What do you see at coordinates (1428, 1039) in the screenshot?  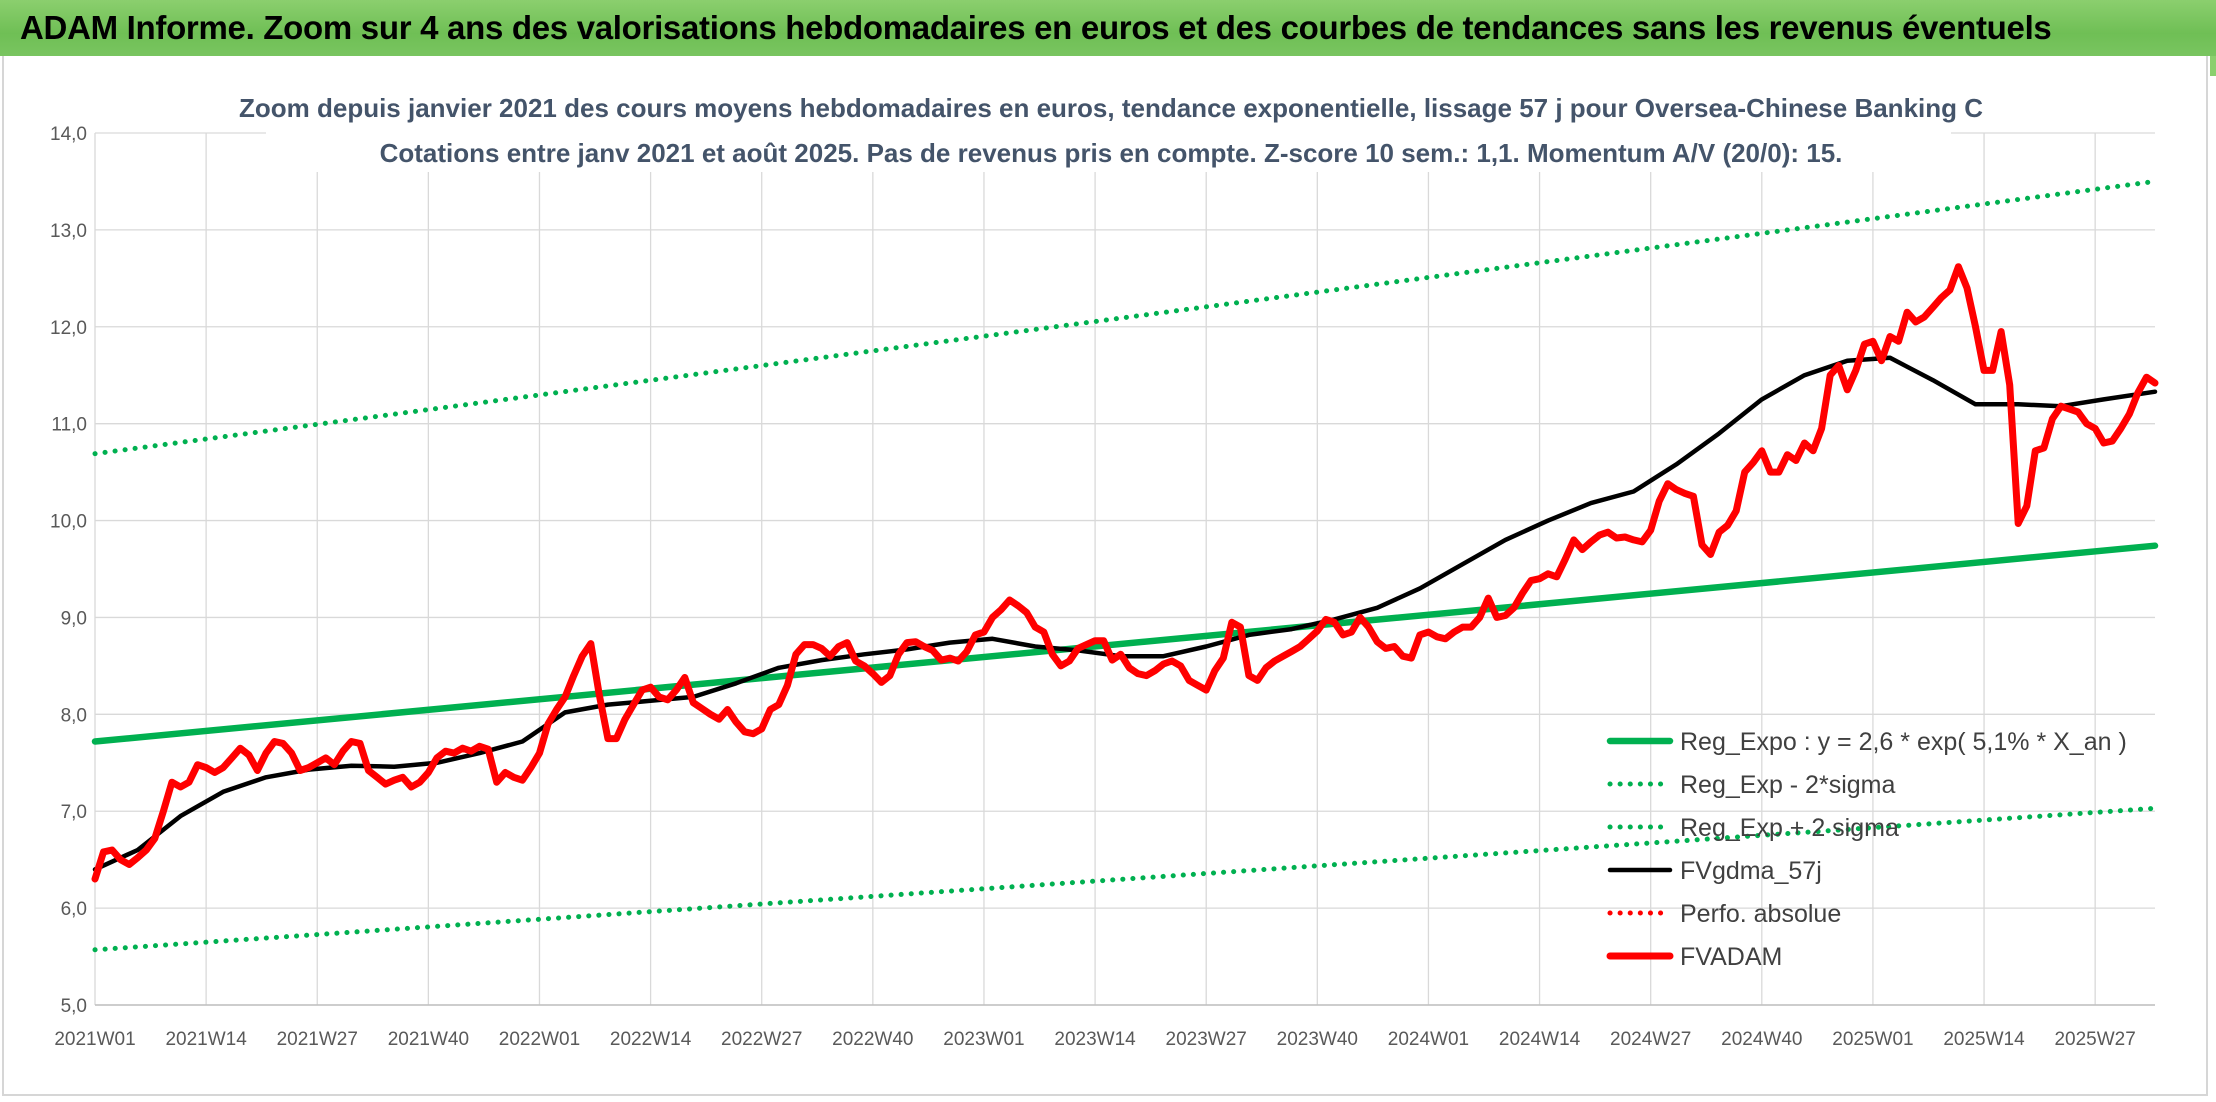 I see `x-tick-label: 2024W01` at bounding box center [1428, 1039].